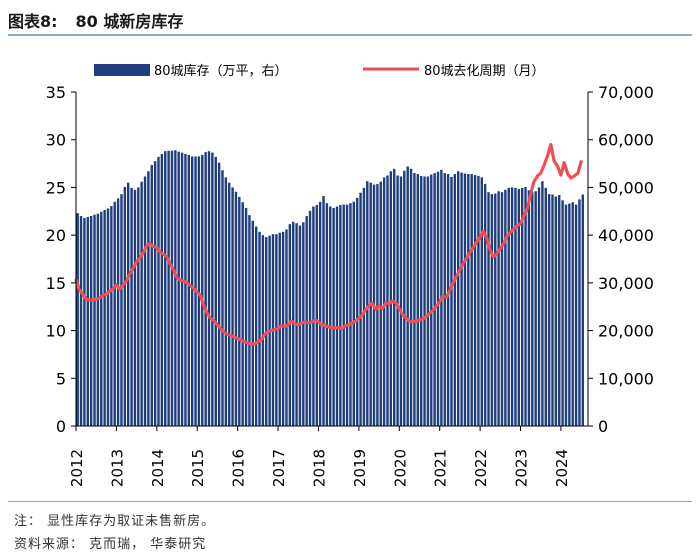  What do you see at coordinates (115, 521) in the screenshot?
I see `footnote: 注： 显性库存为取证未售新房。` at bounding box center [115, 521].